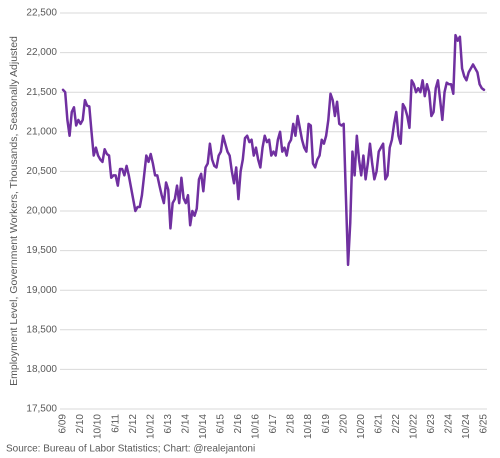  Describe the element at coordinates (238, 424) in the screenshot. I see `x-tick-label: 2/16` at that location.